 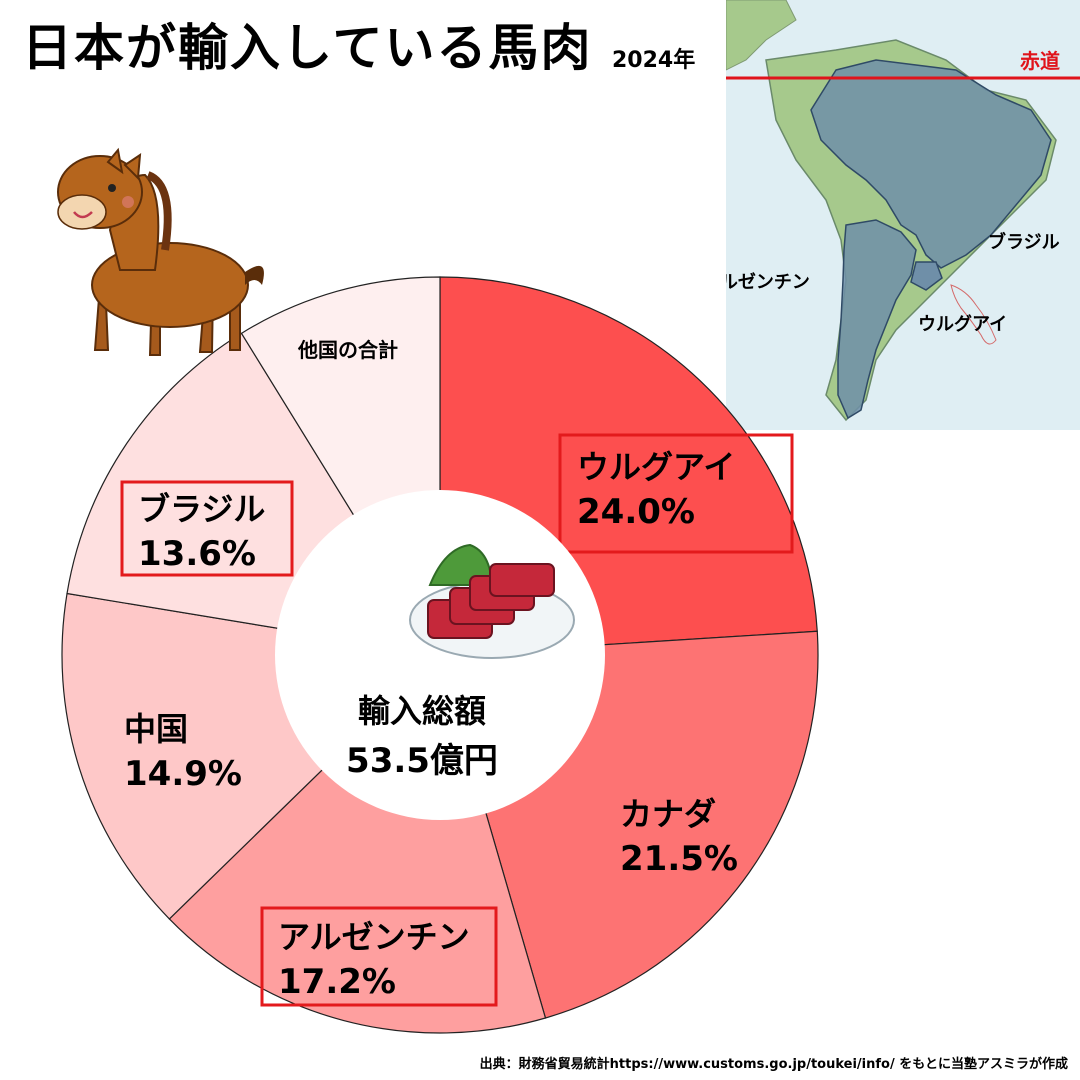 I want to click on map-islands, so click(x=973, y=314).